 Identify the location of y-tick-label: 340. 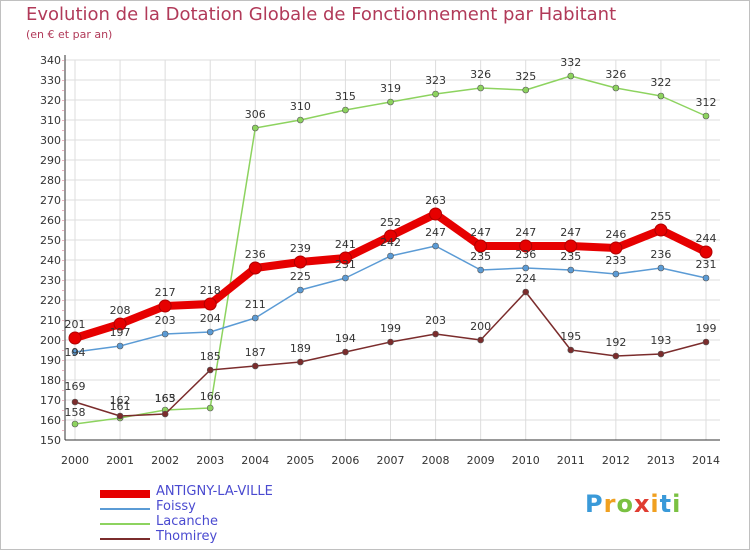
(50, 60).